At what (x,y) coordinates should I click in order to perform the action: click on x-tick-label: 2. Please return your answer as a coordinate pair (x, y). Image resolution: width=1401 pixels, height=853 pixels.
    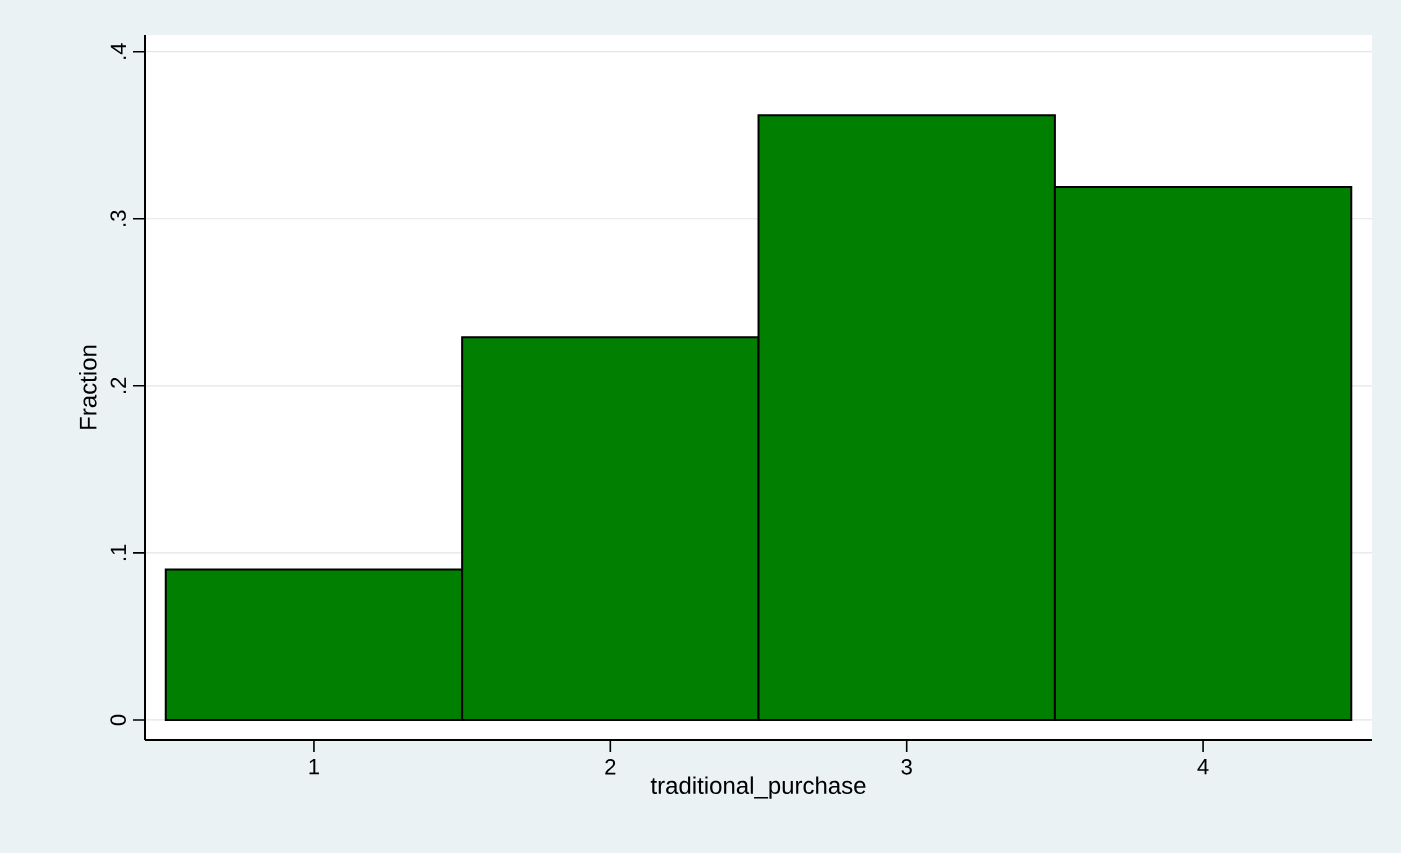
    Looking at the image, I should click on (610, 767).